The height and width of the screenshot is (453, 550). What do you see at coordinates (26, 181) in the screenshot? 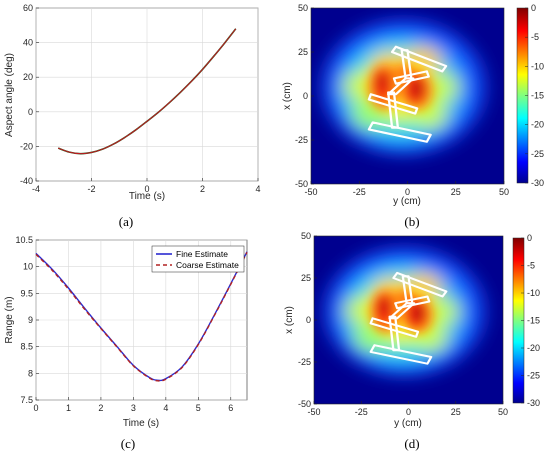
I see `panel-a-ytick-label: -40` at bounding box center [26, 181].